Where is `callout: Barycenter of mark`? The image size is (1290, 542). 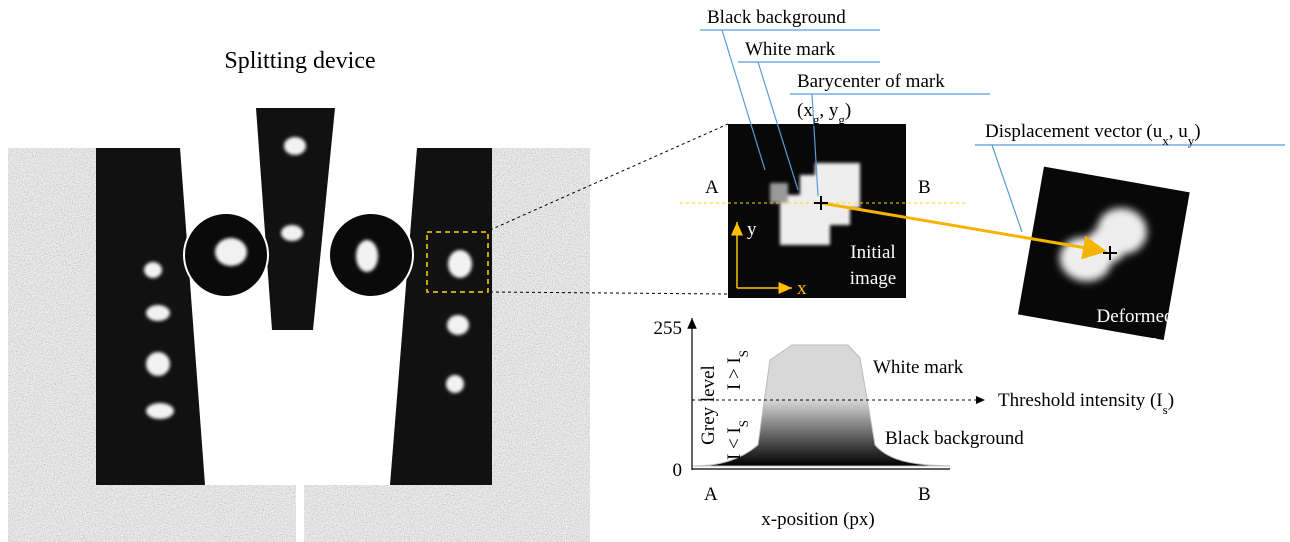 callout: Barycenter of mark is located at coordinates (871, 81).